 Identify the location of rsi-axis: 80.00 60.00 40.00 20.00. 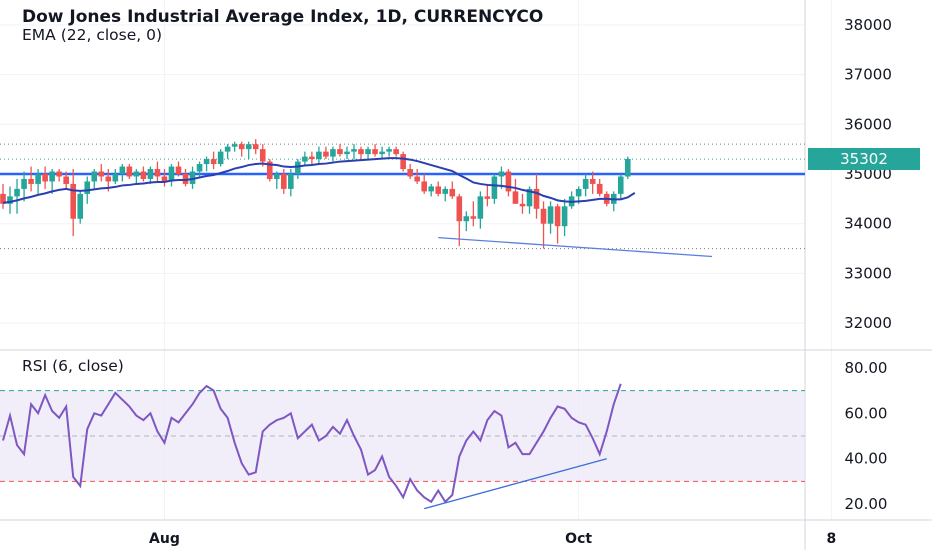
(866, 436).